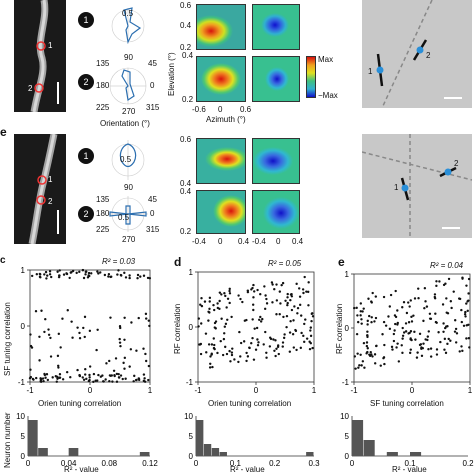 This screenshot has height=474, width=474. What do you see at coordinates (226, 119) in the screenshot?
I see `azimuth-label: Azimuth (°)` at bounding box center [226, 119].